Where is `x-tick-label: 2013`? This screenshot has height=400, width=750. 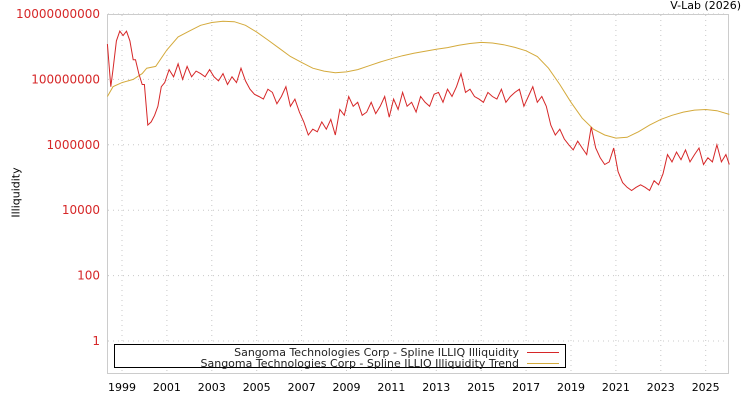 x-tick-label: 2013 is located at coordinates (436, 387).